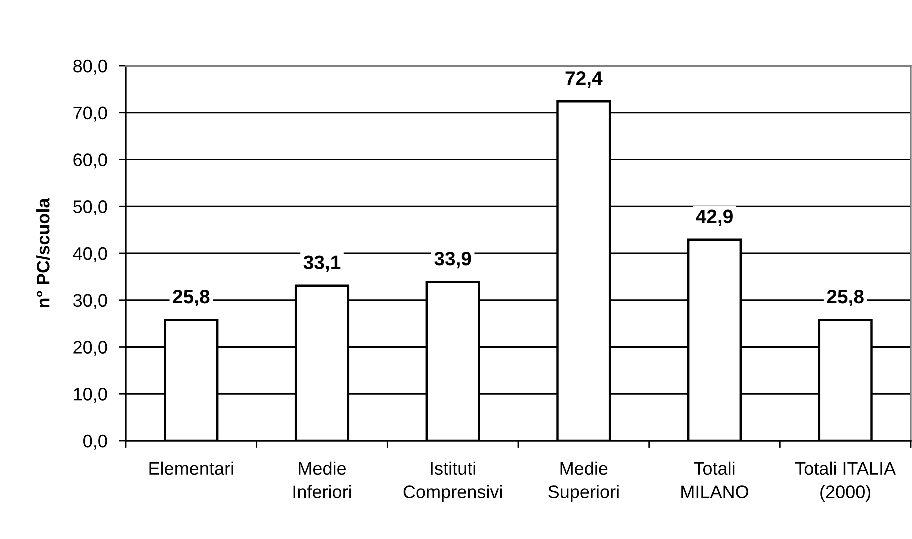 The image size is (912, 539). What do you see at coordinates (91, 67) in the screenshot?
I see `y-tick-label: 80,0` at bounding box center [91, 67].